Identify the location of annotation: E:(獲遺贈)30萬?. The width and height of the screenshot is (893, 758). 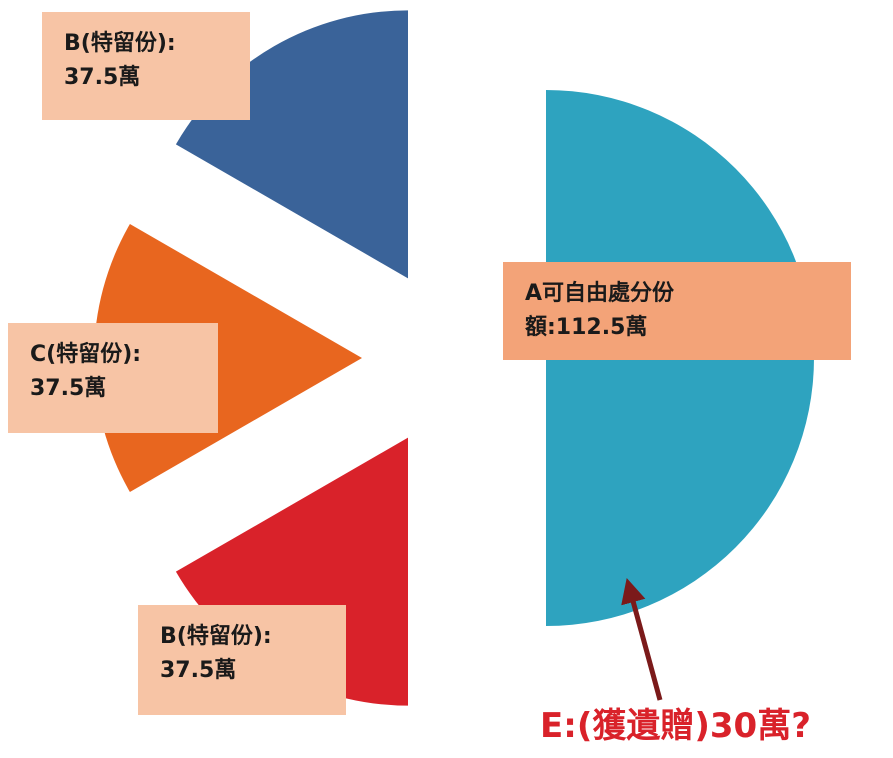
(675, 726).